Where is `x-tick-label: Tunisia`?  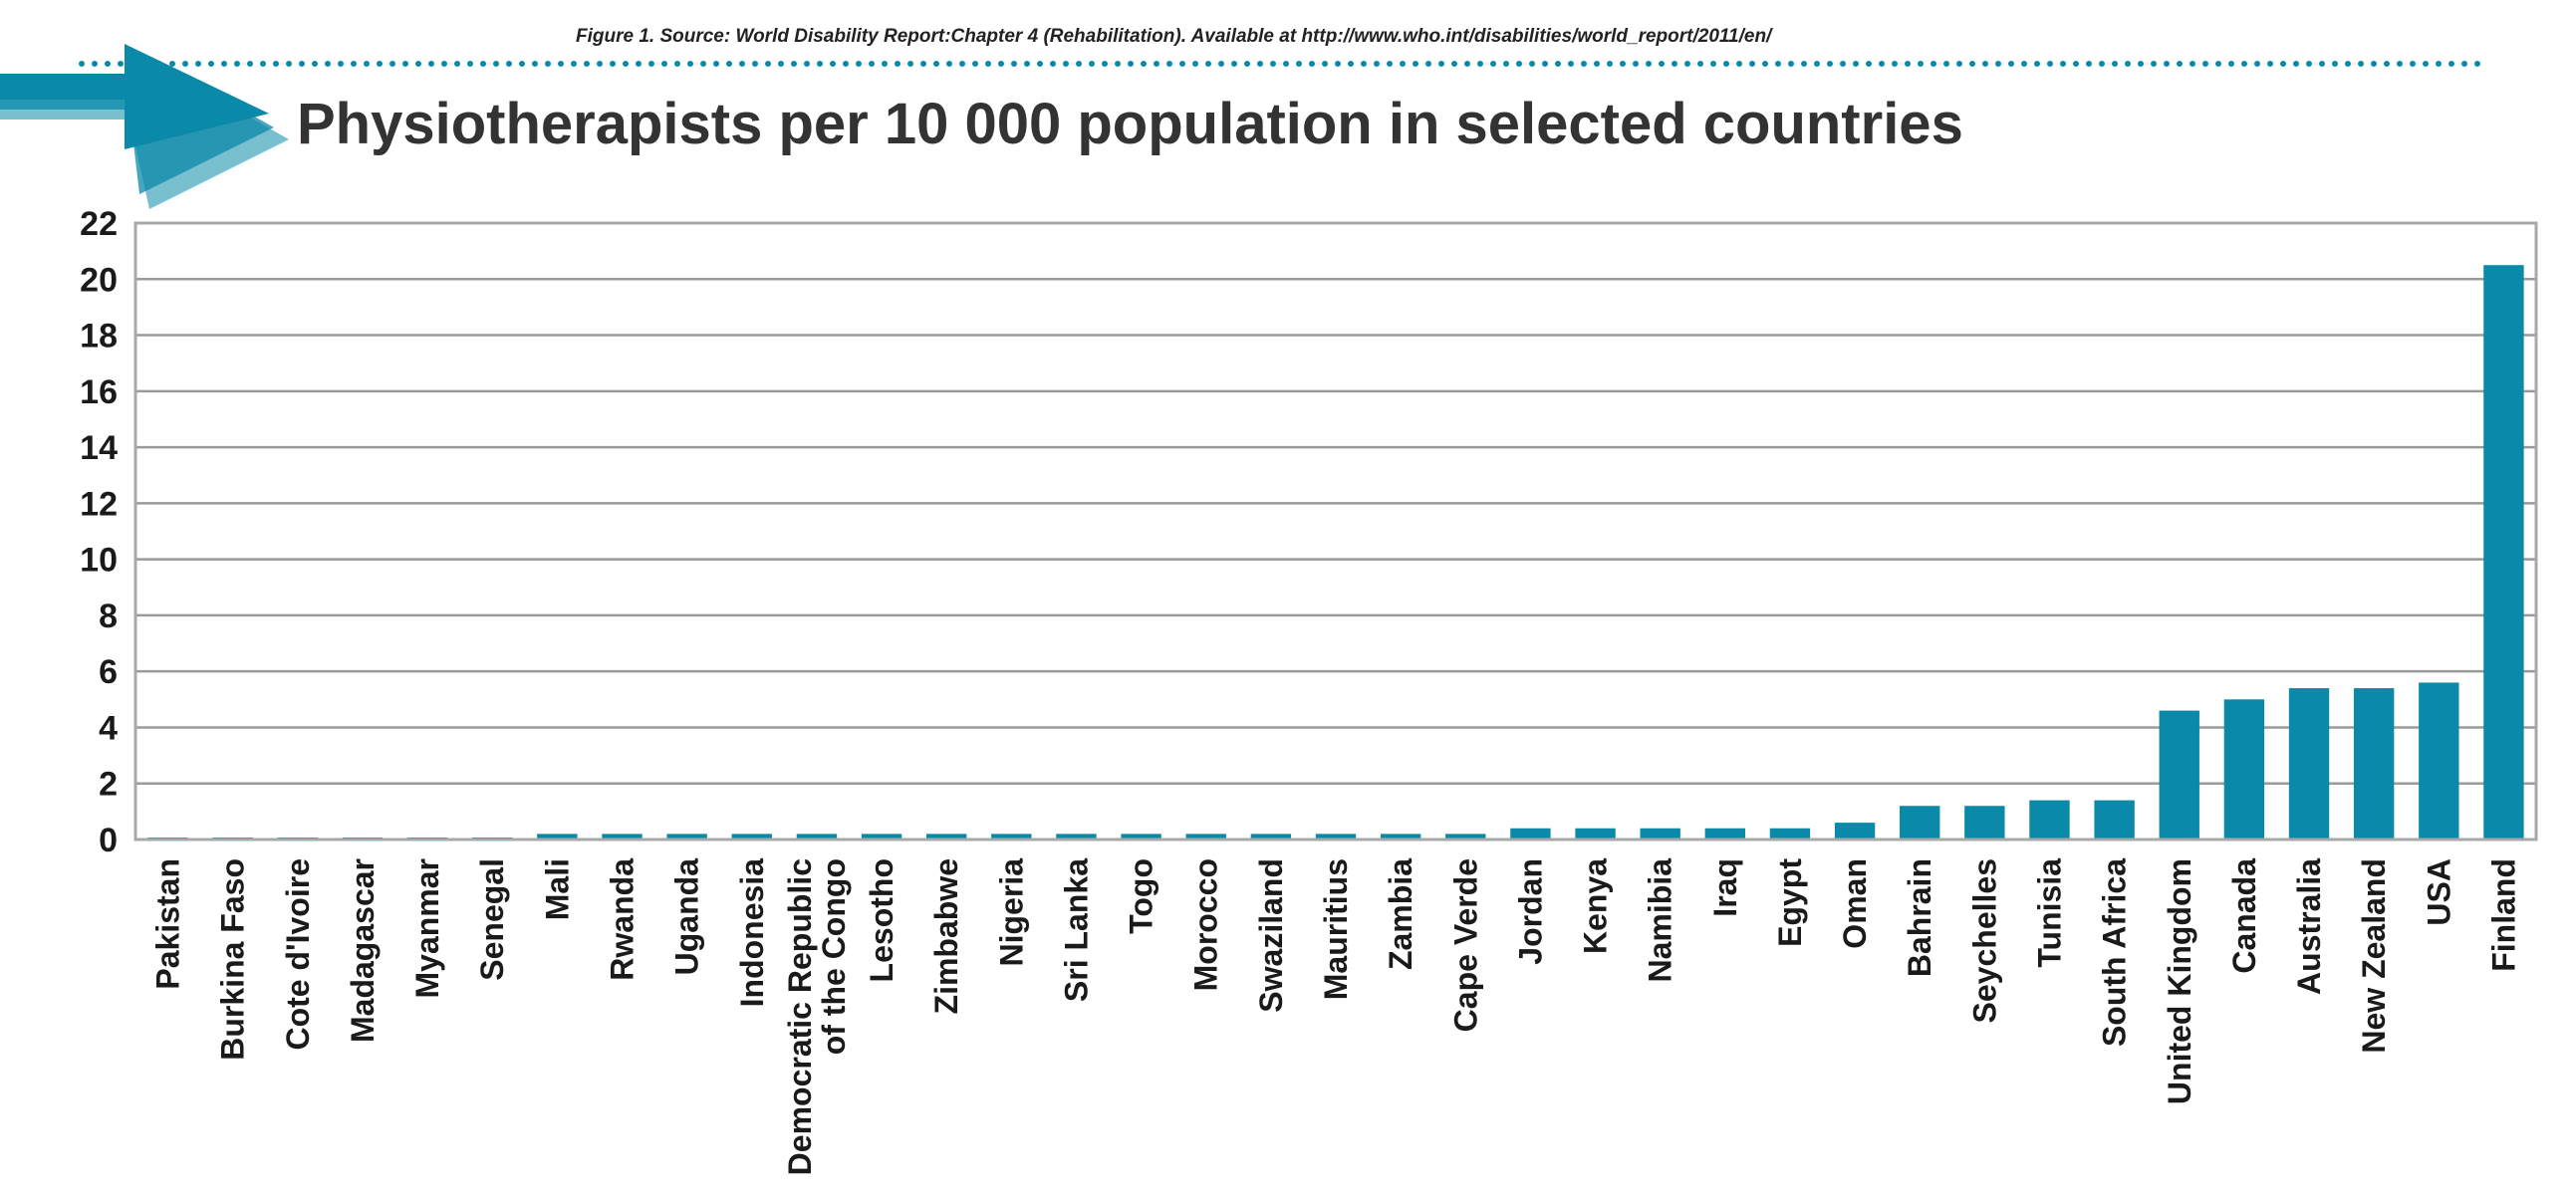 x-tick-label: Tunisia is located at coordinates (2049, 913).